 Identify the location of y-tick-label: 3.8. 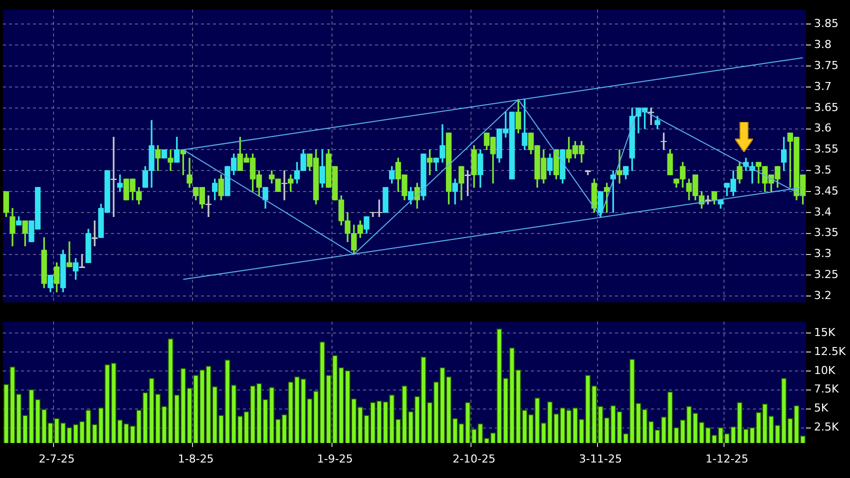
(823, 45).